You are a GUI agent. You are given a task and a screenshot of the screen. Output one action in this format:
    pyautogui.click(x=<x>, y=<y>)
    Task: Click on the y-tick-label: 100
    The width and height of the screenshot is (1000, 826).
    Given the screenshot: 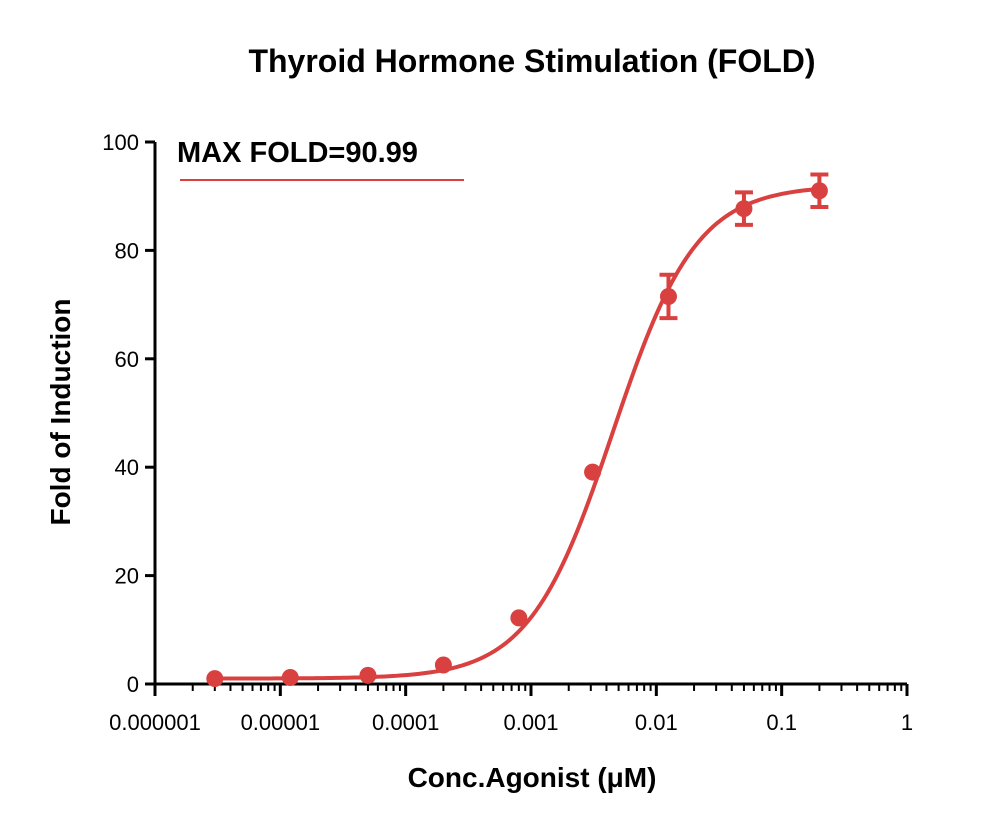 What is the action you would take?
    pyautogui.click(x=120, y=142)
    